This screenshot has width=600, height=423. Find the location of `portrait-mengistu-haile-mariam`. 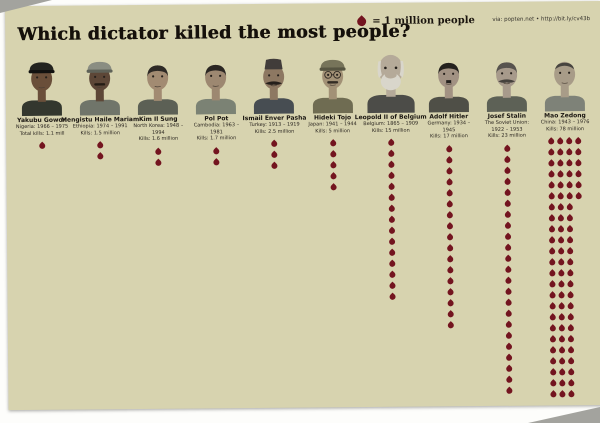

portrait-mengistu-haile-mariam is located at coordinates (100, 83).